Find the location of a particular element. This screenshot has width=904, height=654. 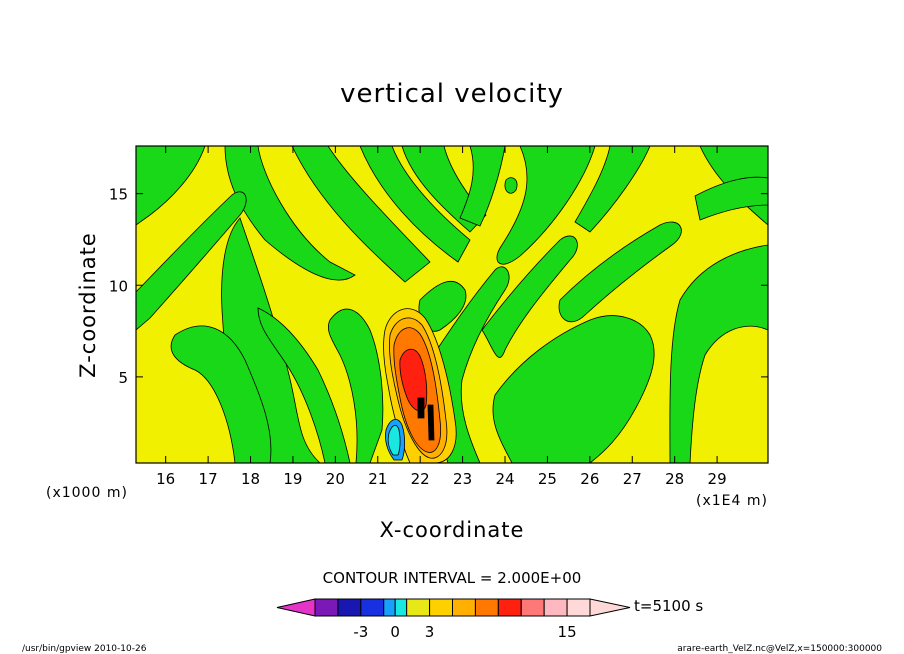

y-tick-label: 5 is located at coordinates (123, 378).